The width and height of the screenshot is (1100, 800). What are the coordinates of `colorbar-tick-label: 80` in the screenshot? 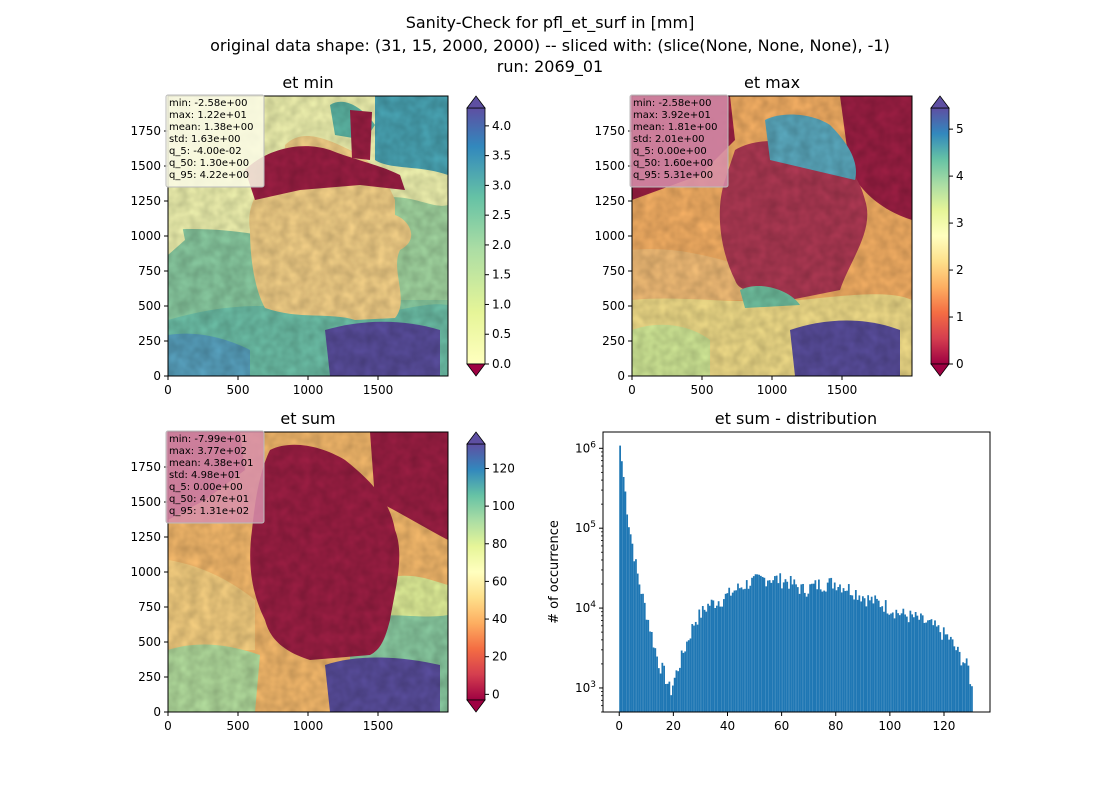 It's located at (499, 544).